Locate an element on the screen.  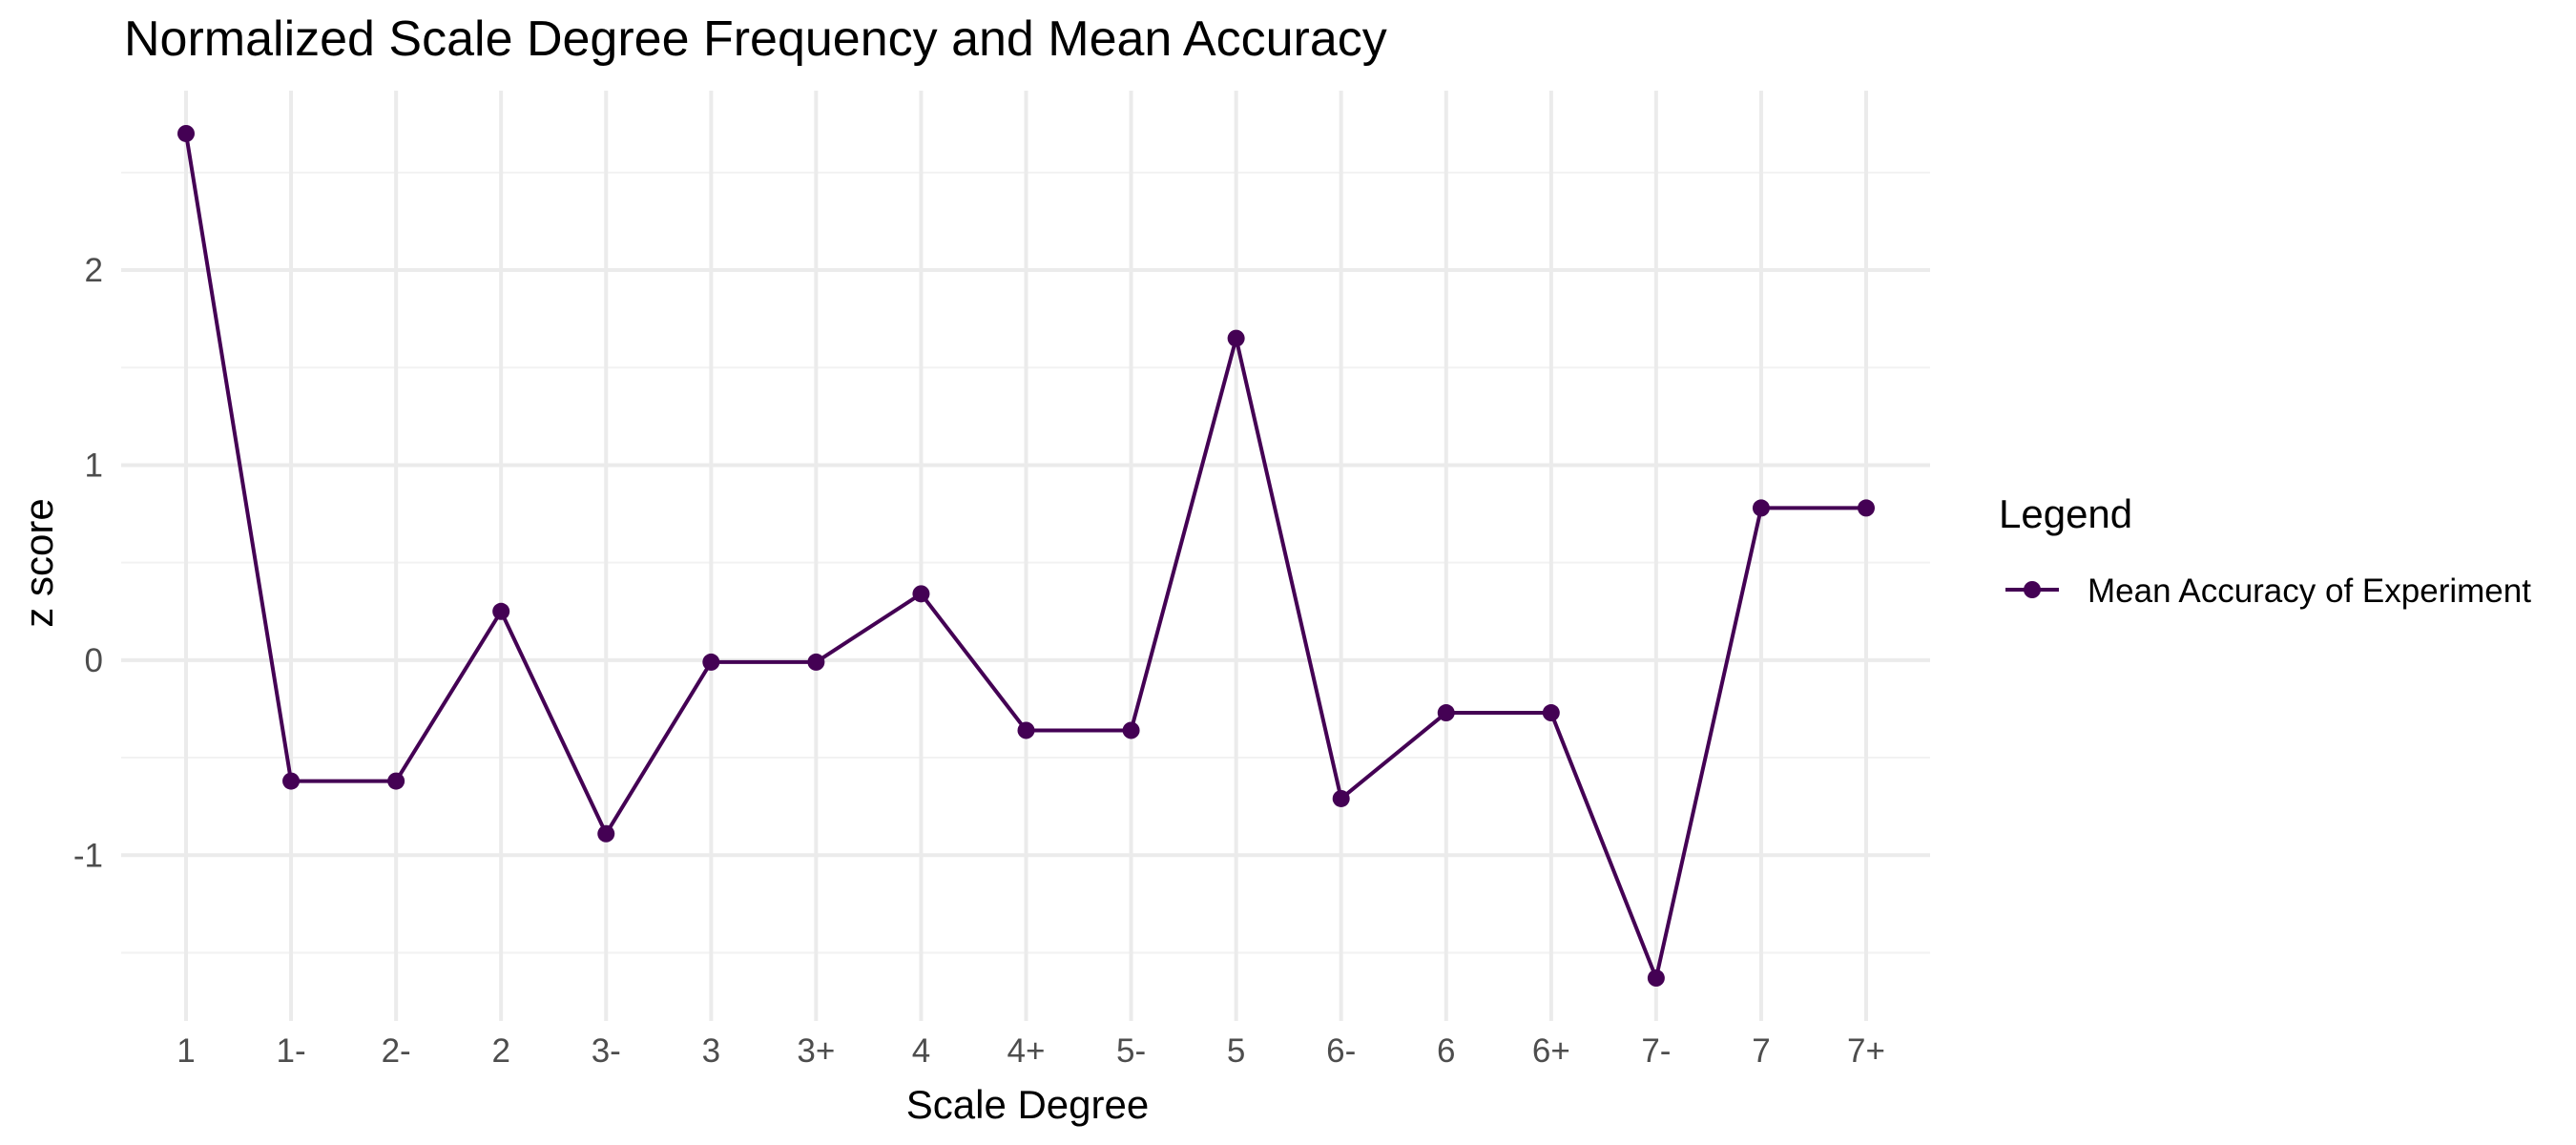
x-tick-label: 1- is located at coordinates (291, 1051).